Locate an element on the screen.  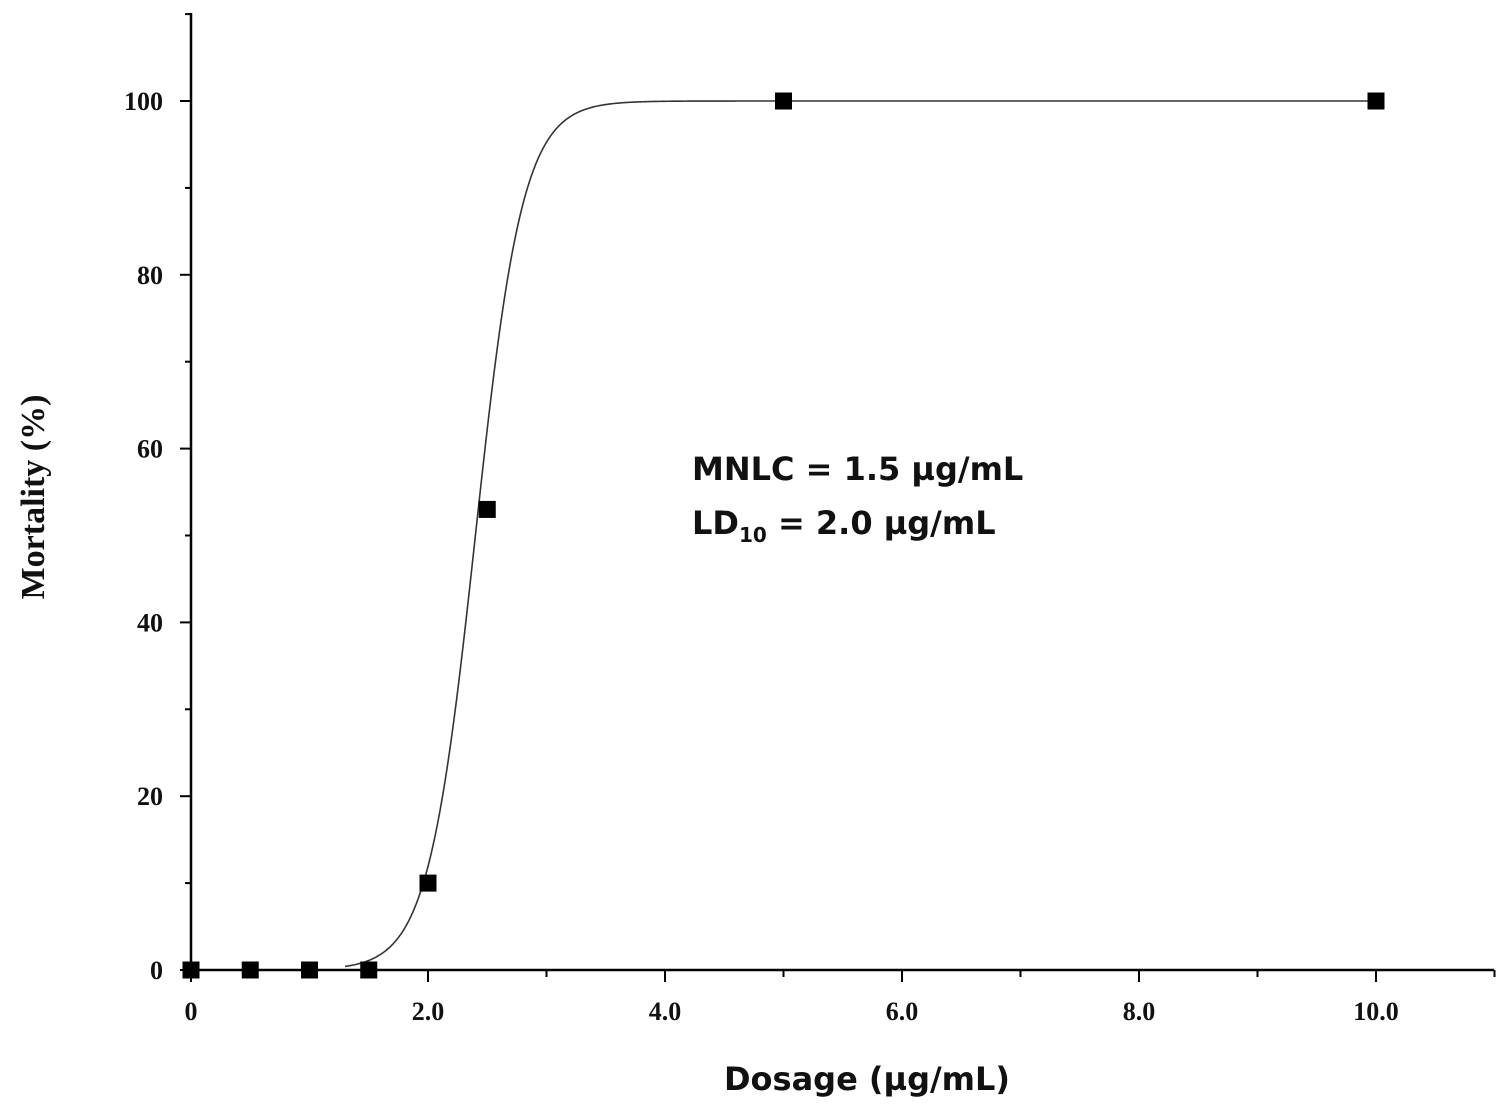
y-tick-label: 60 is located at coordinates (150, 449).